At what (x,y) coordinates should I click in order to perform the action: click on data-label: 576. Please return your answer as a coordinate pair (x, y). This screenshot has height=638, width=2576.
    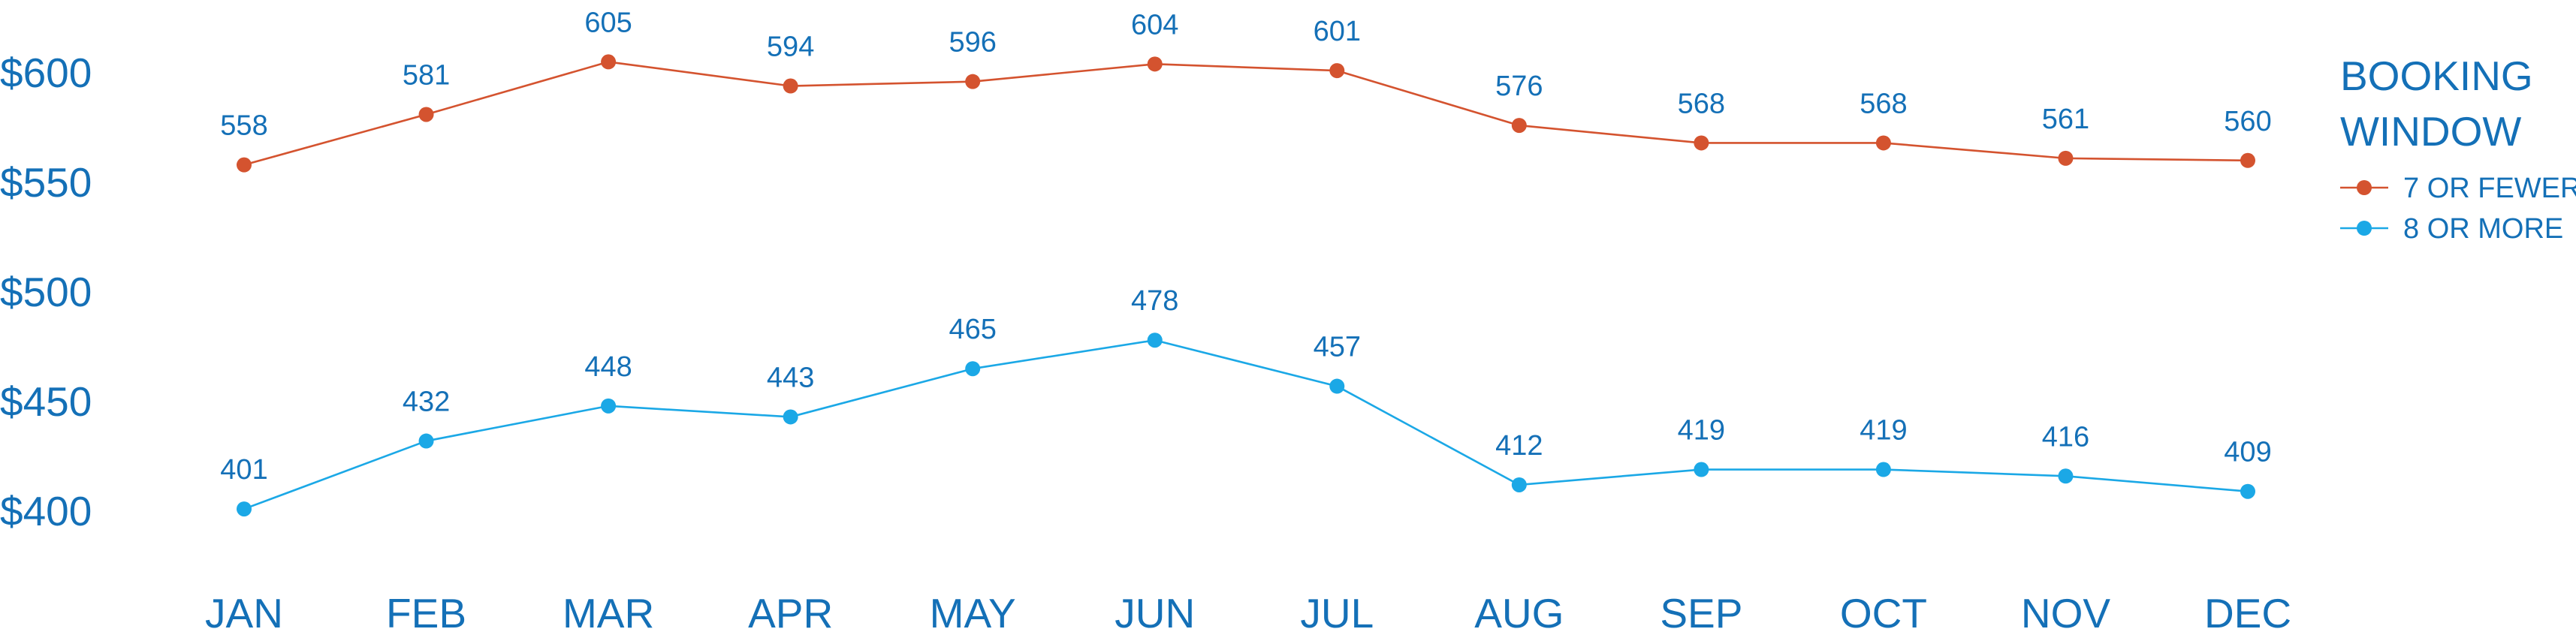
    Looking at the image, I should click on (1519, 86).